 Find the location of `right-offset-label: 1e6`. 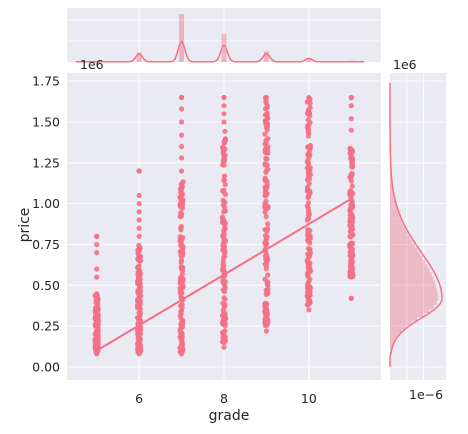

right-offset-label: 1e6 is located at coordinates (405, 64).